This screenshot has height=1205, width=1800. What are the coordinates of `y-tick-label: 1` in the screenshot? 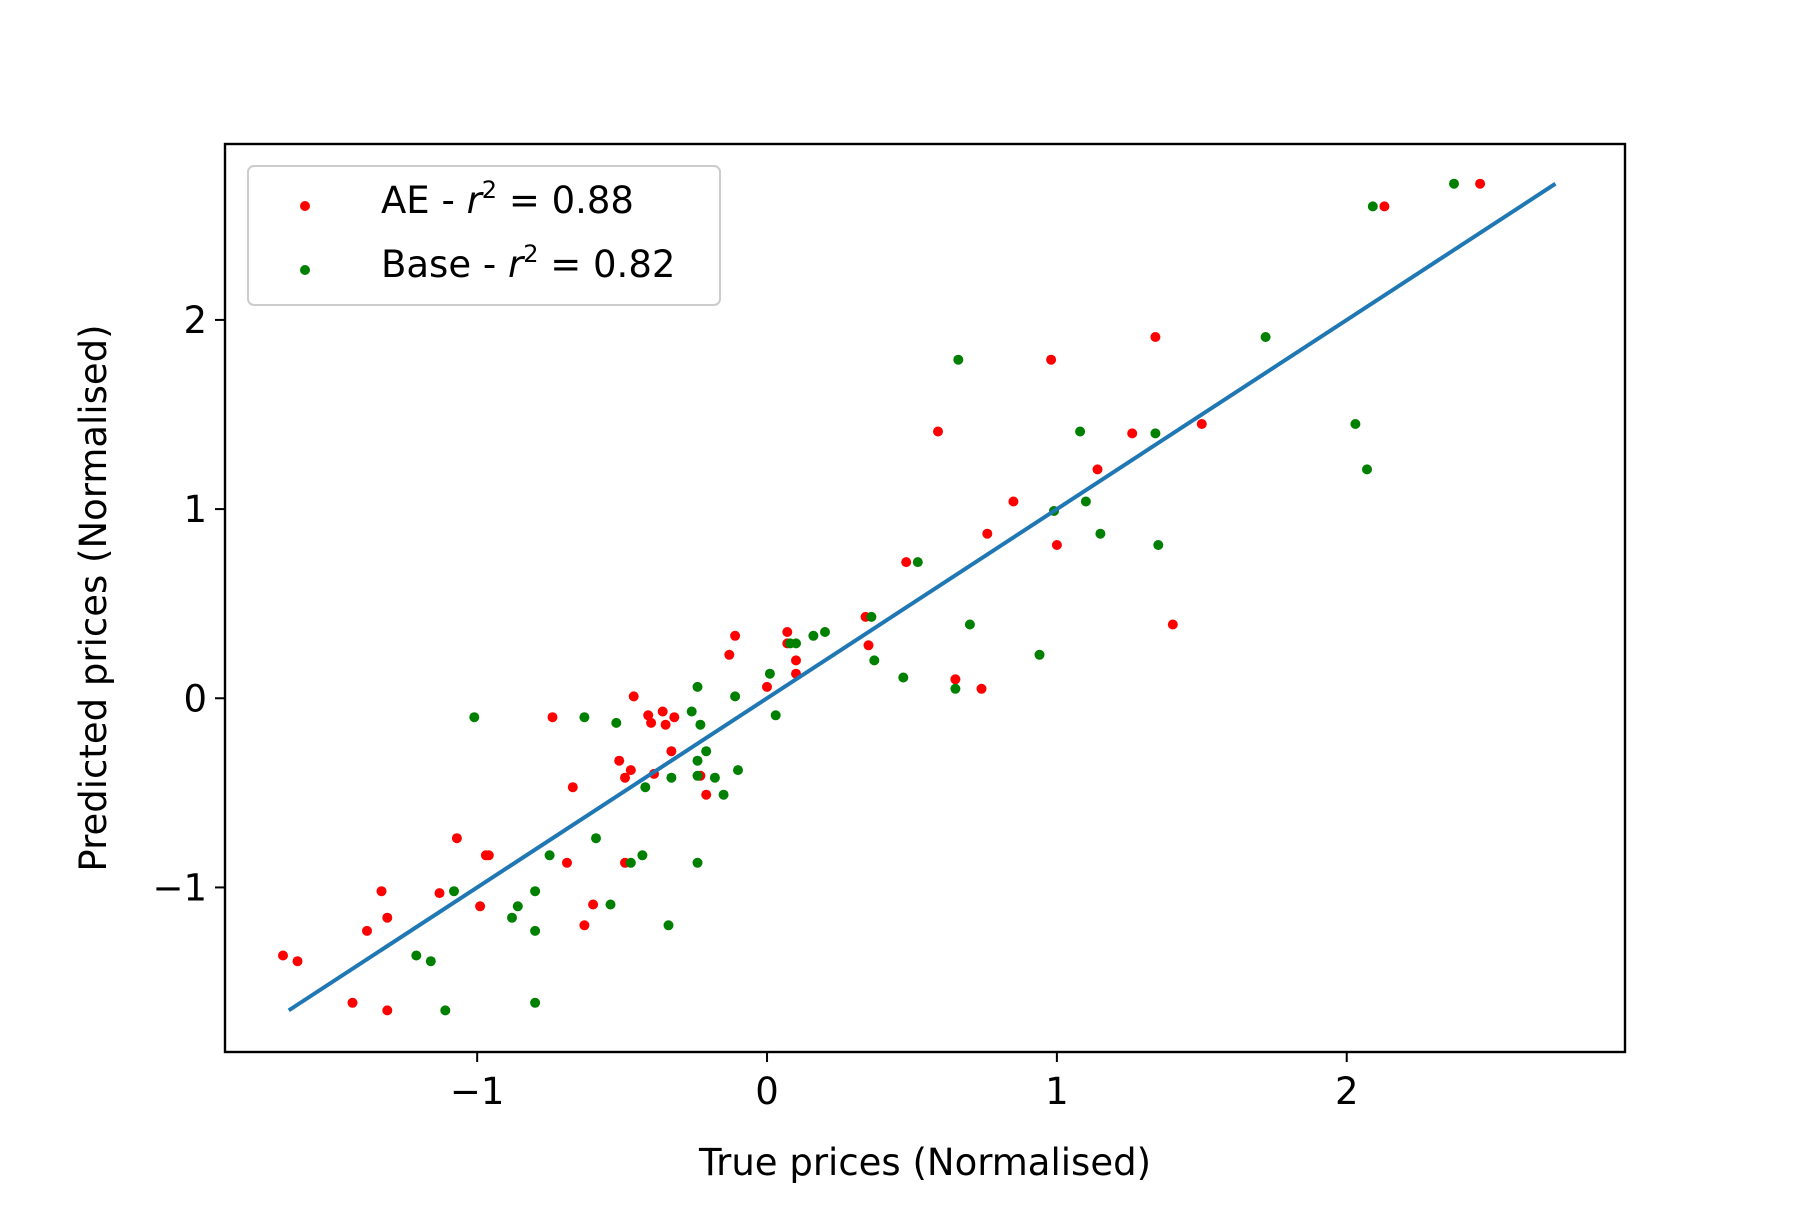 It's located at (195, 509).